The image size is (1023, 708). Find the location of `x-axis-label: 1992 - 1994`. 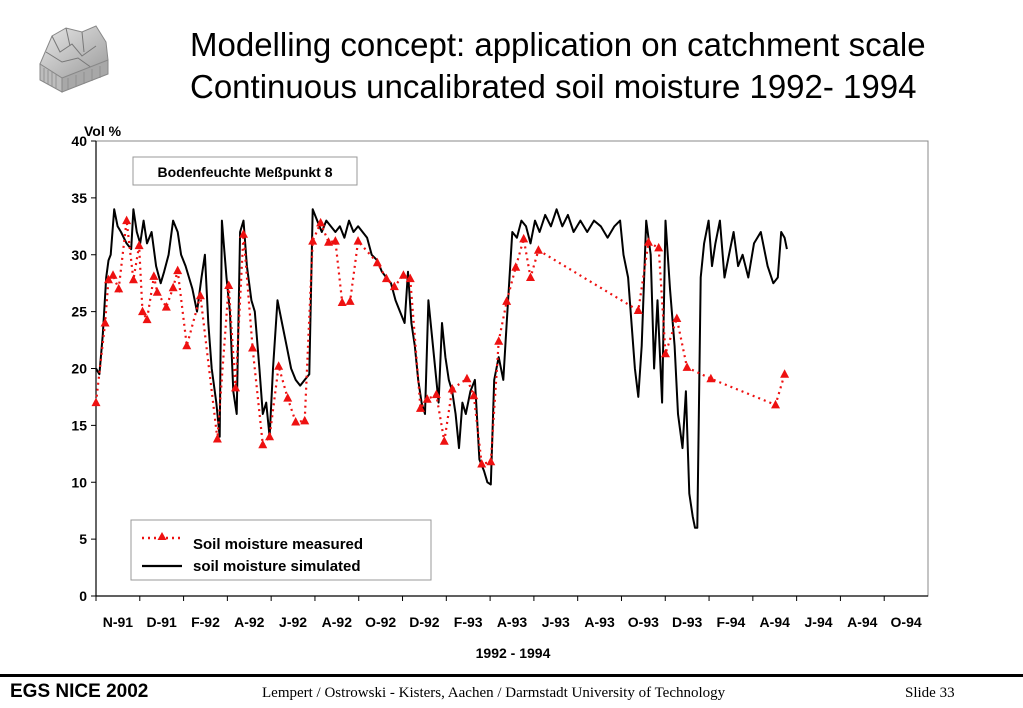

x-axis-label: 1992 - 1994 is located at coordinates (513, 653).